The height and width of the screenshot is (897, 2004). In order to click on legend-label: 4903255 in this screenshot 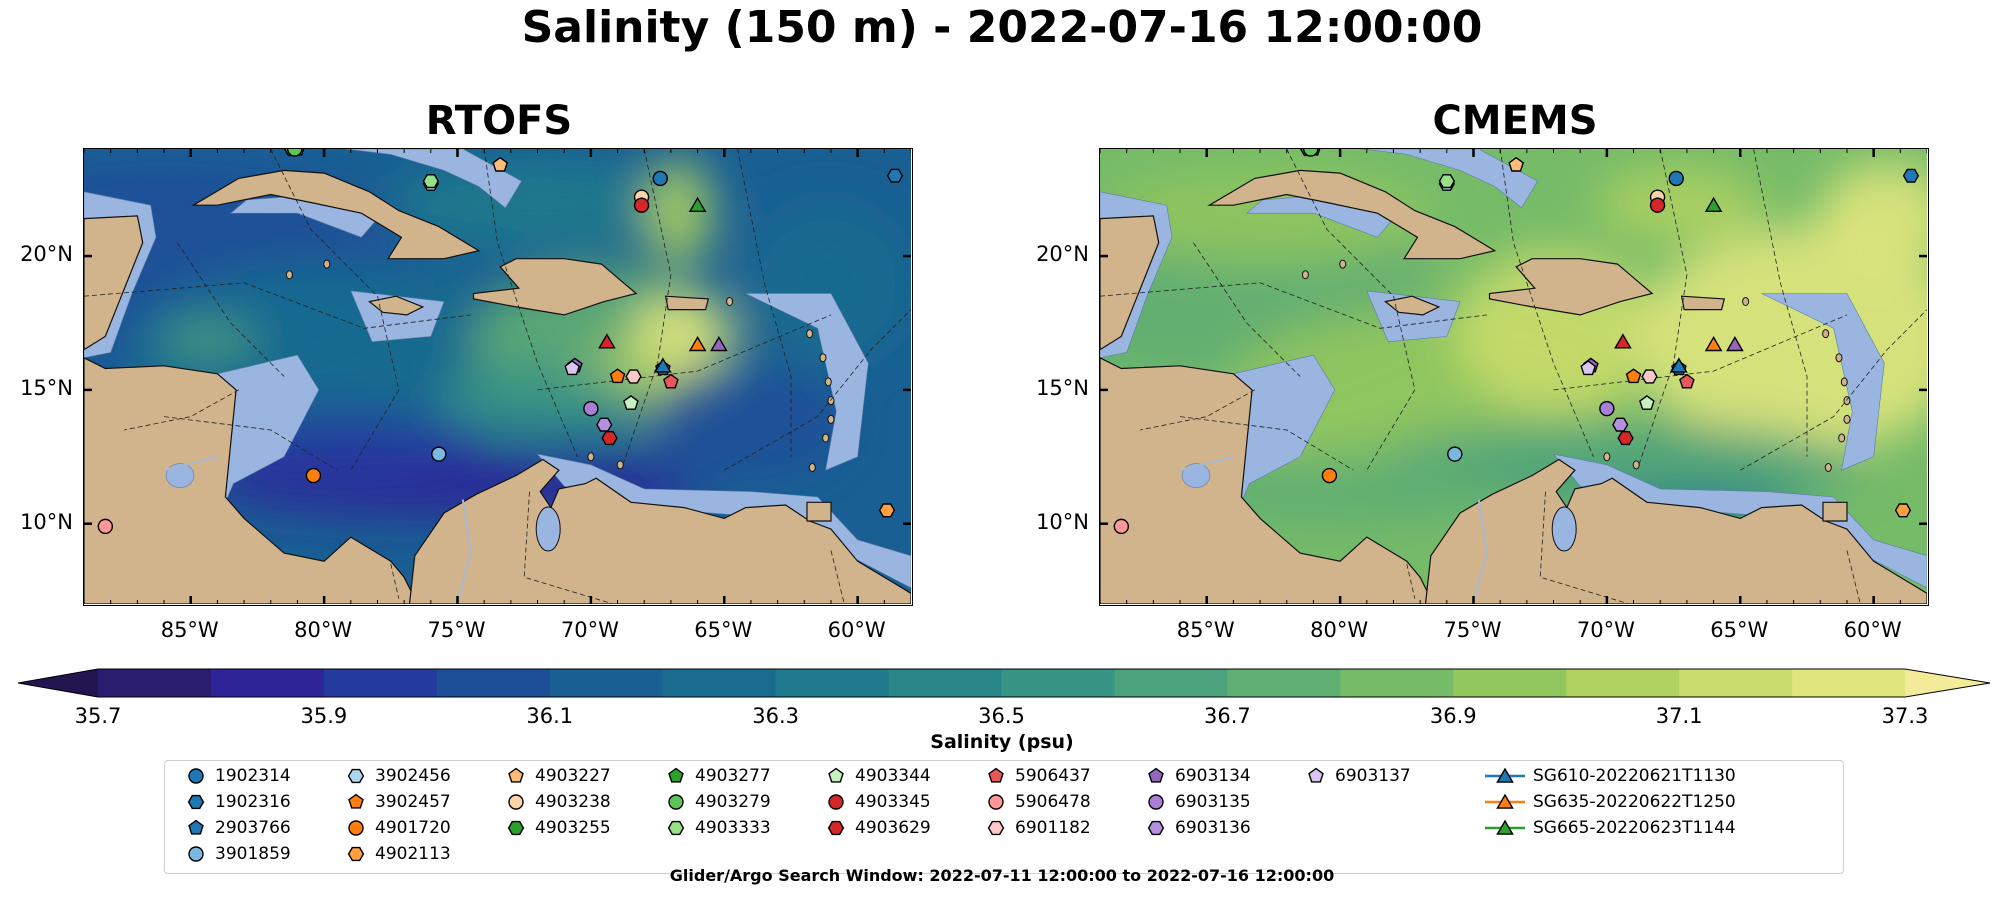, I will do `click(573, 828)`.